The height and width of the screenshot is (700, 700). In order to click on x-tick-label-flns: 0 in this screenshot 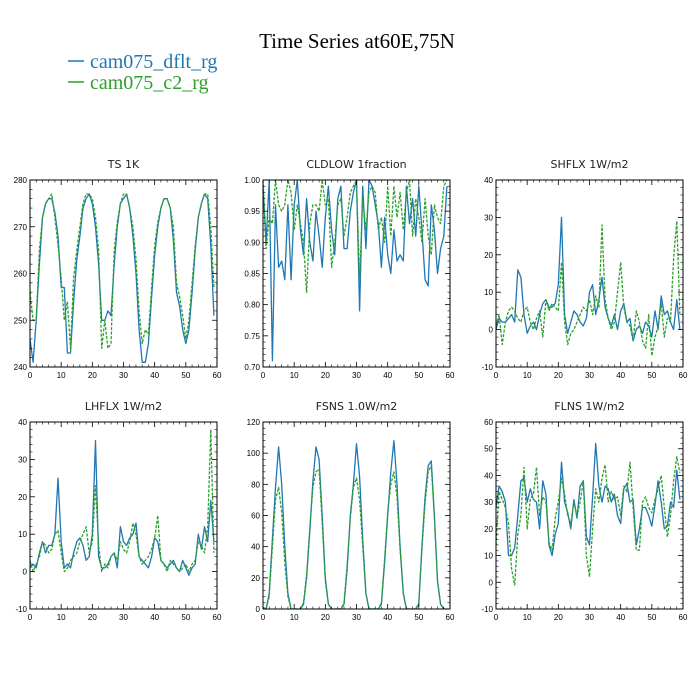, I will do `click(496, 617)`.